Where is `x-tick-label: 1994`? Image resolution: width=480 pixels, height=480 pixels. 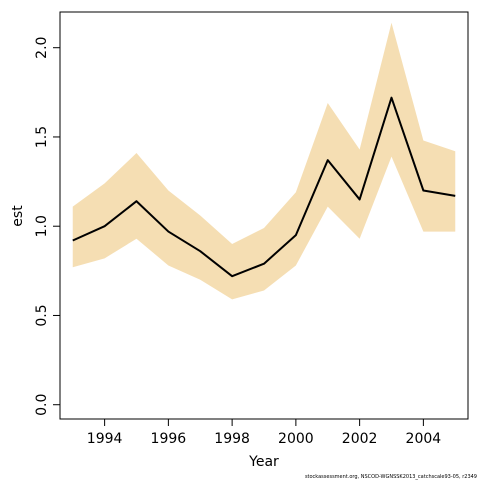 x-tick-label: 1994 is located at coordinates (105, 439).